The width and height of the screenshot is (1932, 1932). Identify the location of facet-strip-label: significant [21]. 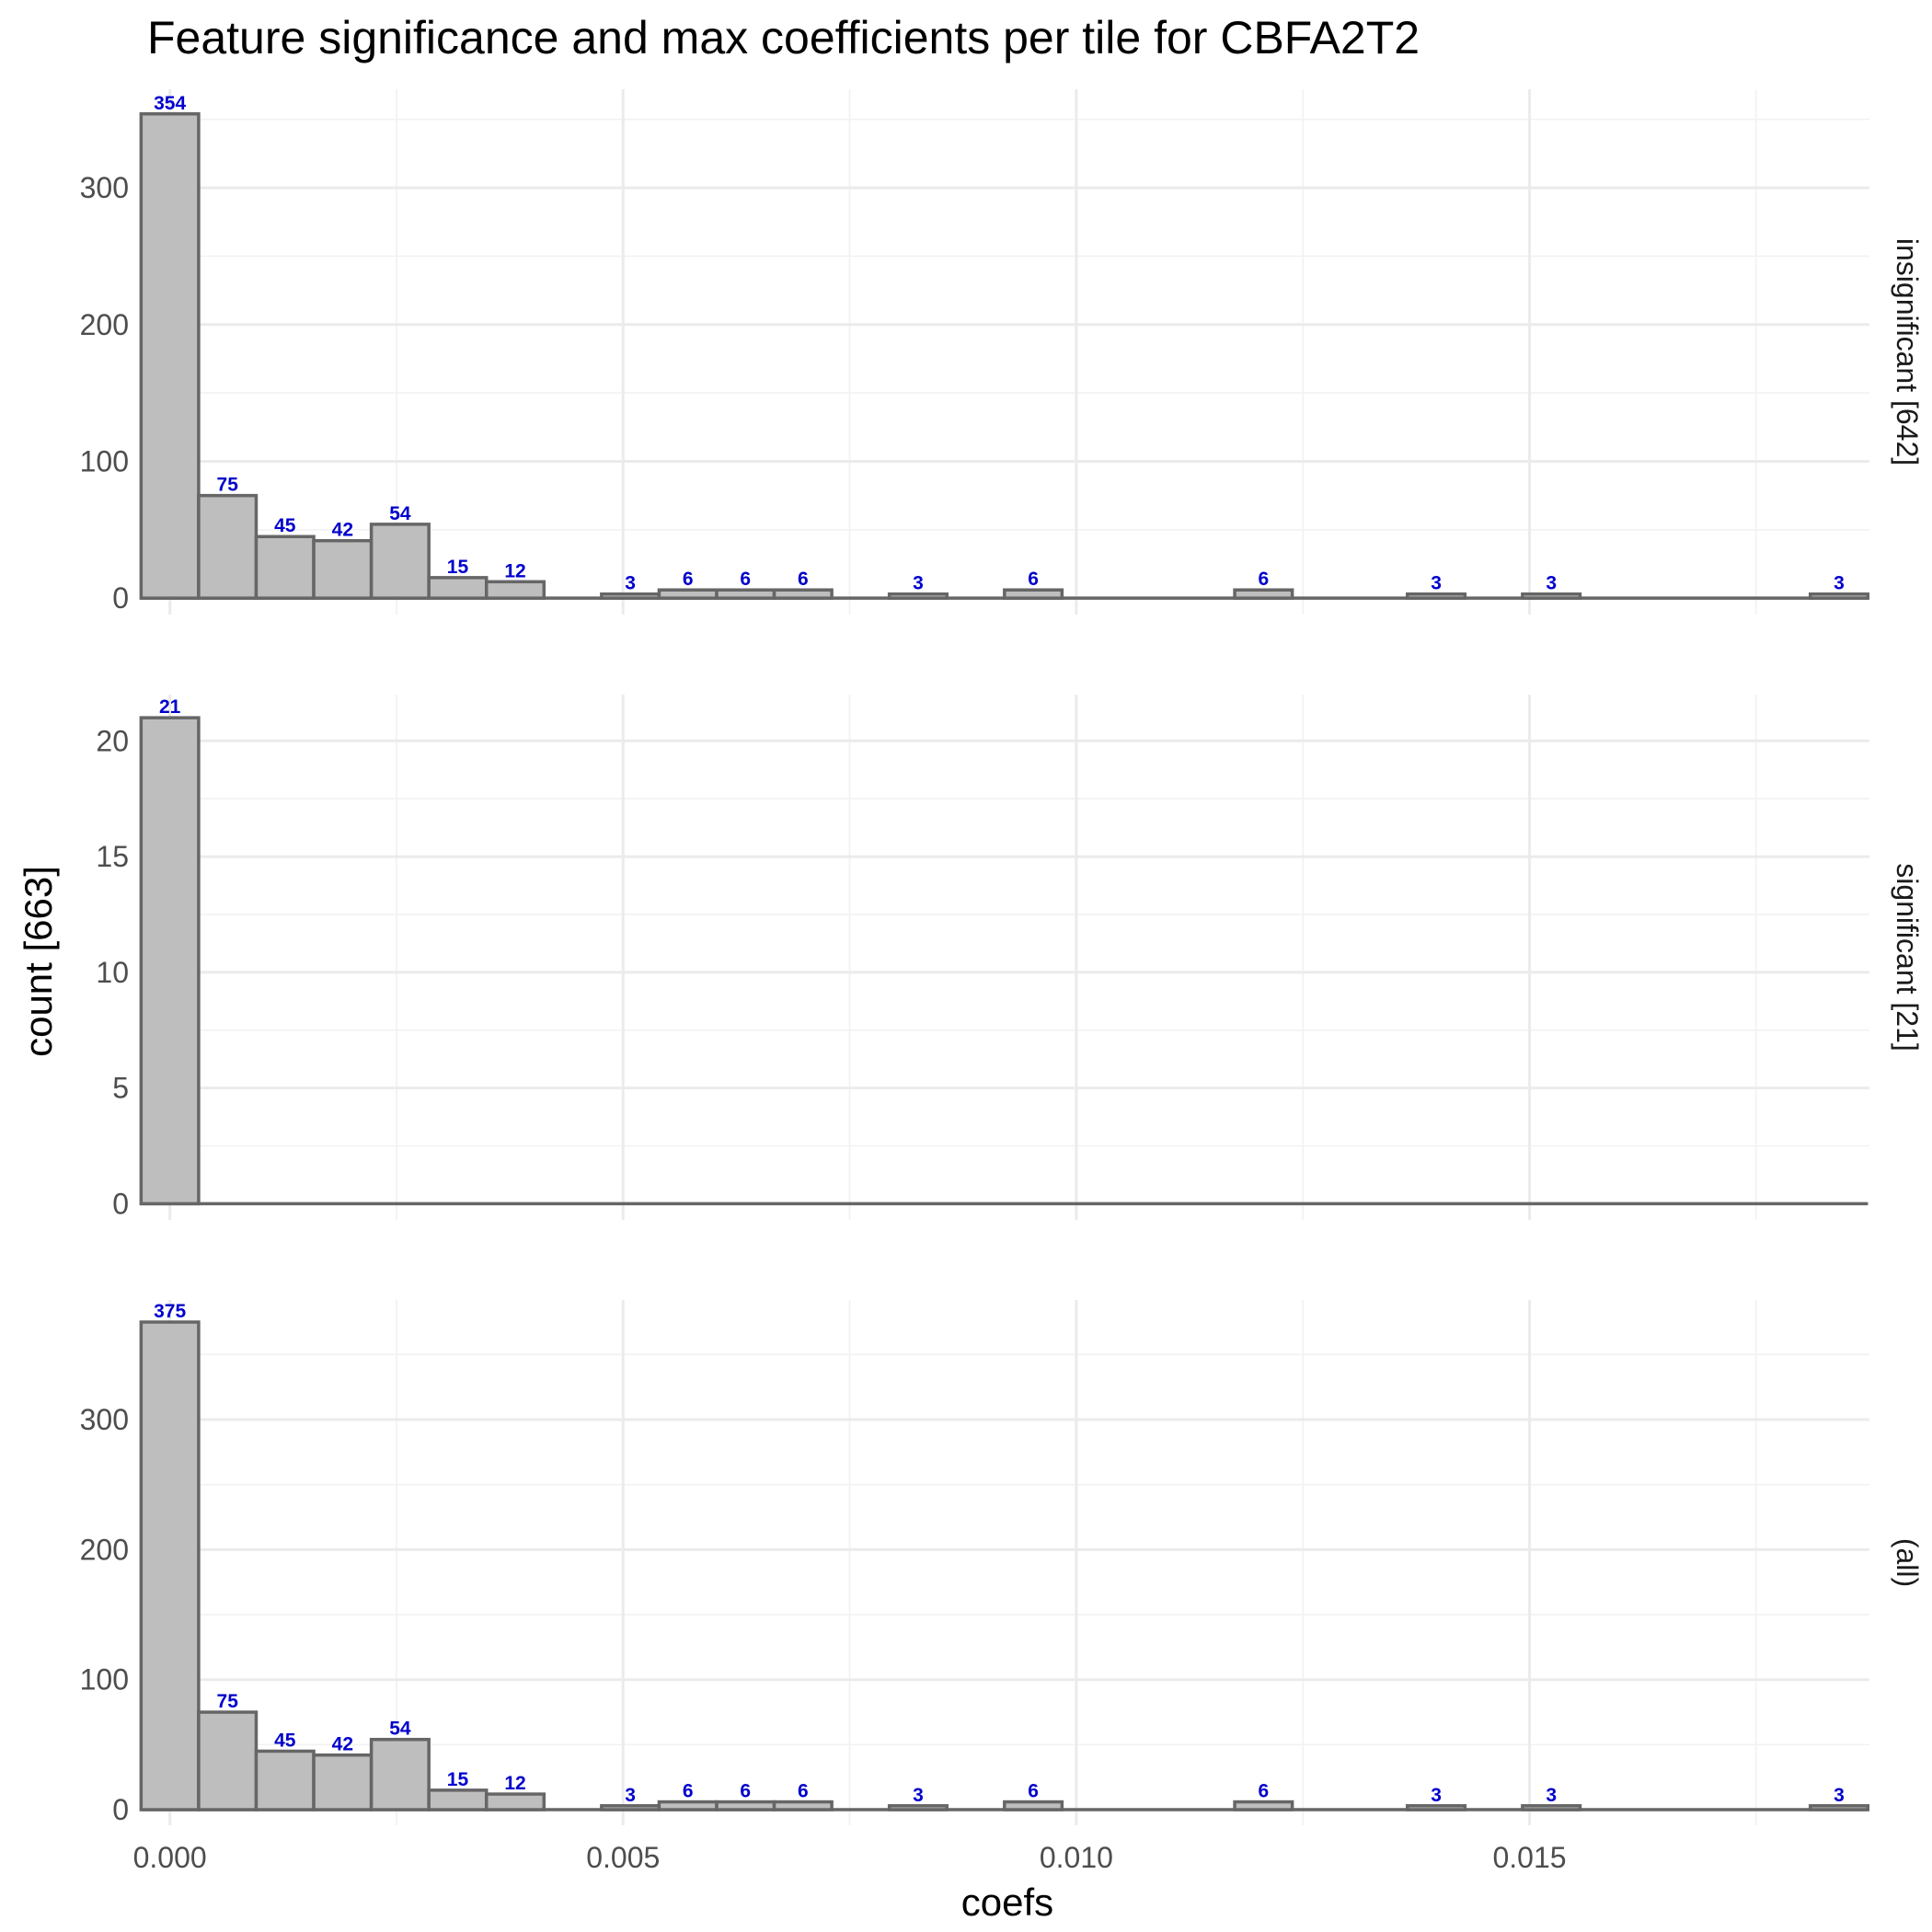
(1907, 957).